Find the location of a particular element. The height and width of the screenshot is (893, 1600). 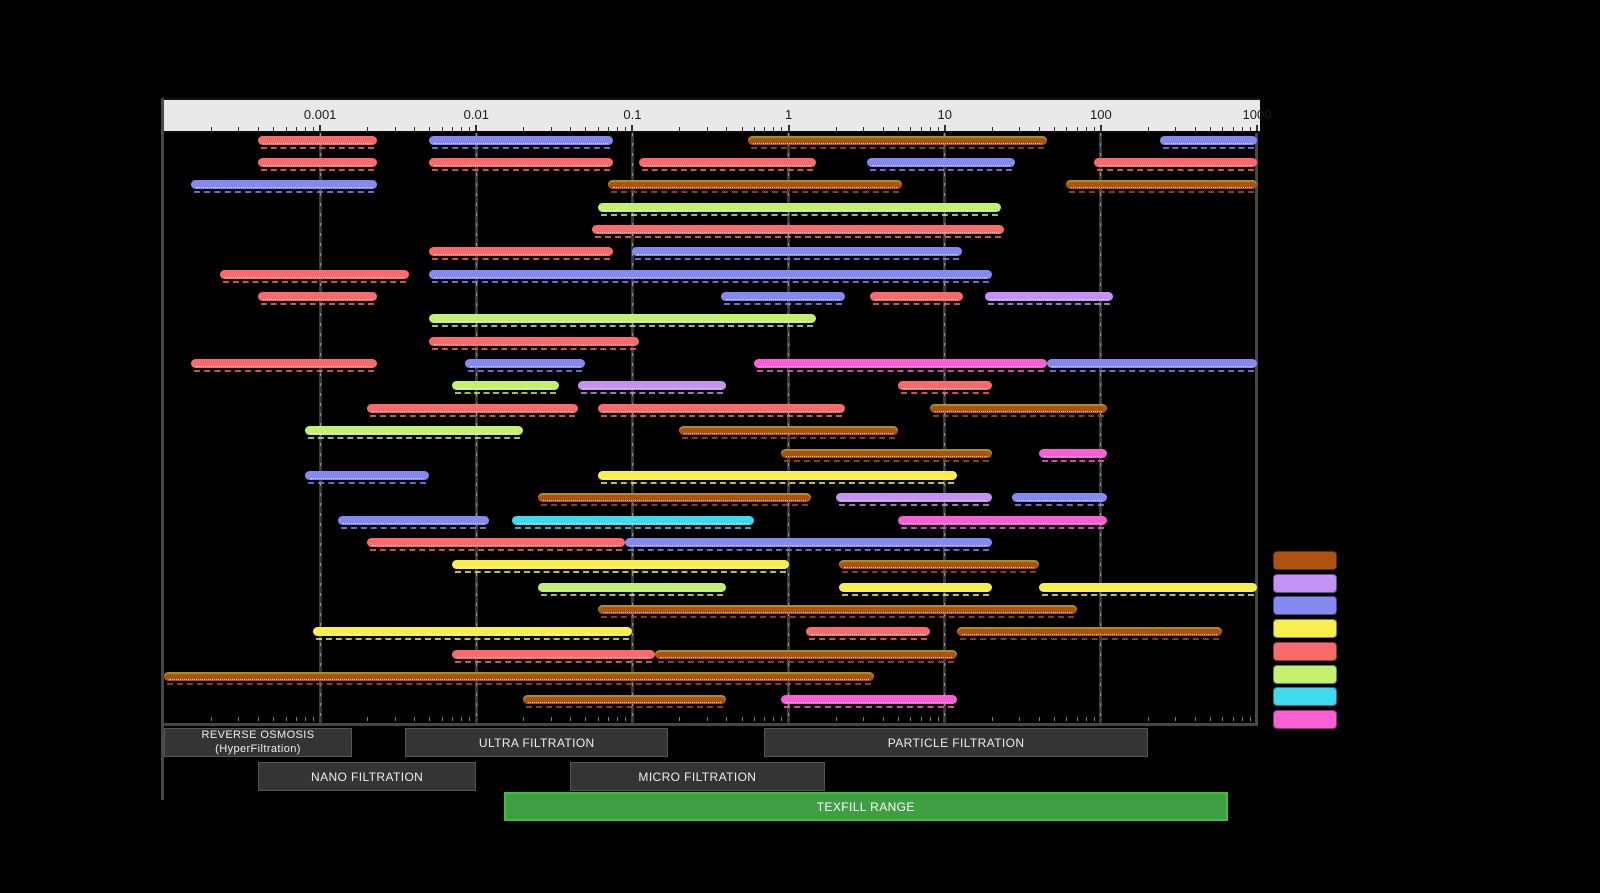

process-box-label: REVERSE OSMOSIS is located at coordinates (258, 734).